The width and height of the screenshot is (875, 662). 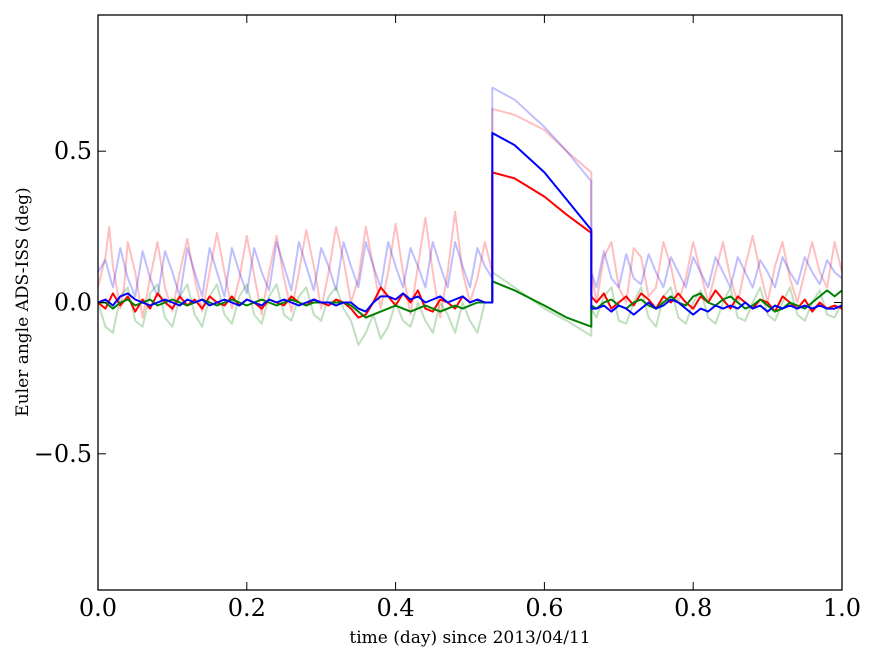 I want to click on x-tick-label: 0.8, so click(x=693, y=608).